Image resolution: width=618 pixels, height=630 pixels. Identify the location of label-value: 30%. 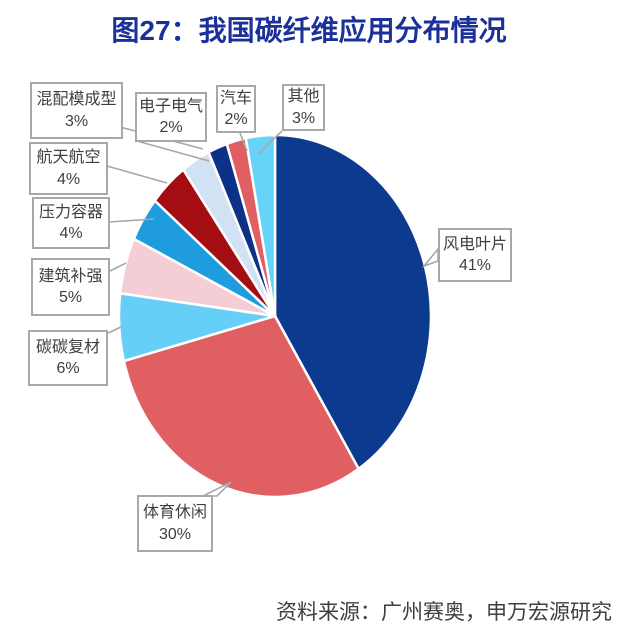
(175, 534).